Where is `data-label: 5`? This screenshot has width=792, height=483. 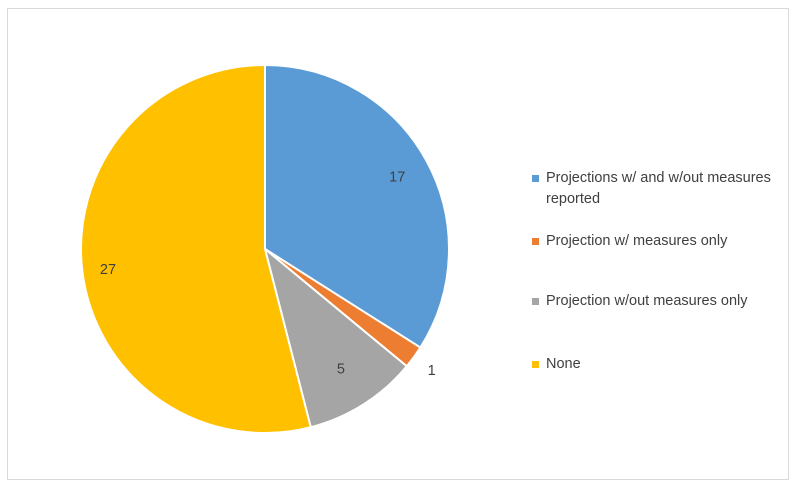
data-label: 5 is located at coordinates (341, 370).